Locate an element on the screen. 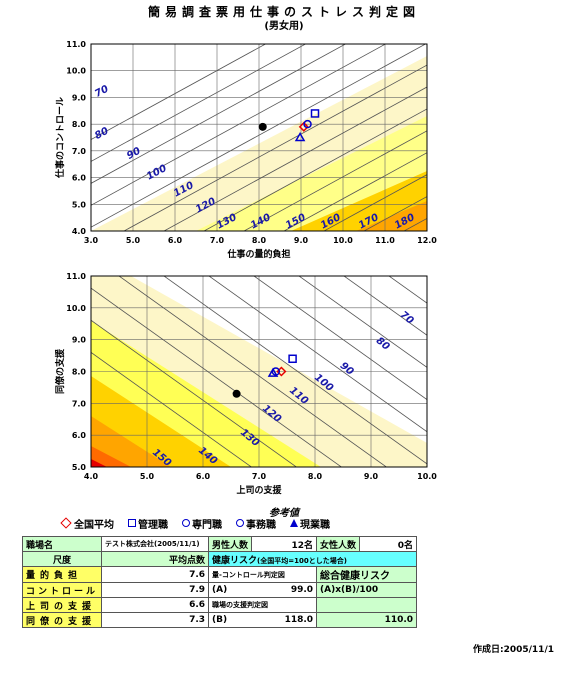  row-value: 7.9 is located at coordinates (155, 590).